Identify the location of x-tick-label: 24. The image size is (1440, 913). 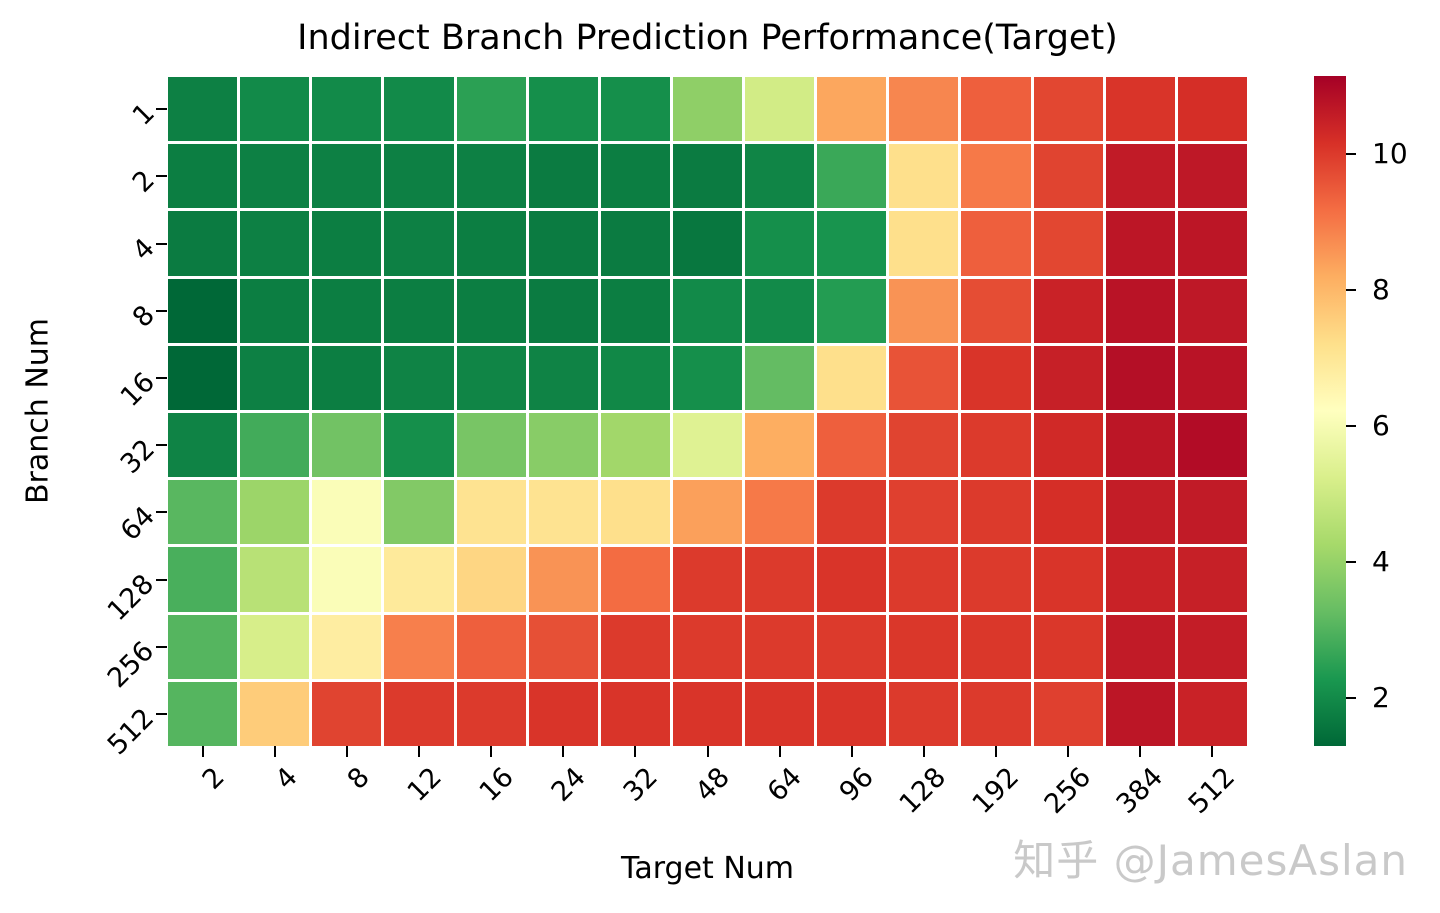
(568, 784).